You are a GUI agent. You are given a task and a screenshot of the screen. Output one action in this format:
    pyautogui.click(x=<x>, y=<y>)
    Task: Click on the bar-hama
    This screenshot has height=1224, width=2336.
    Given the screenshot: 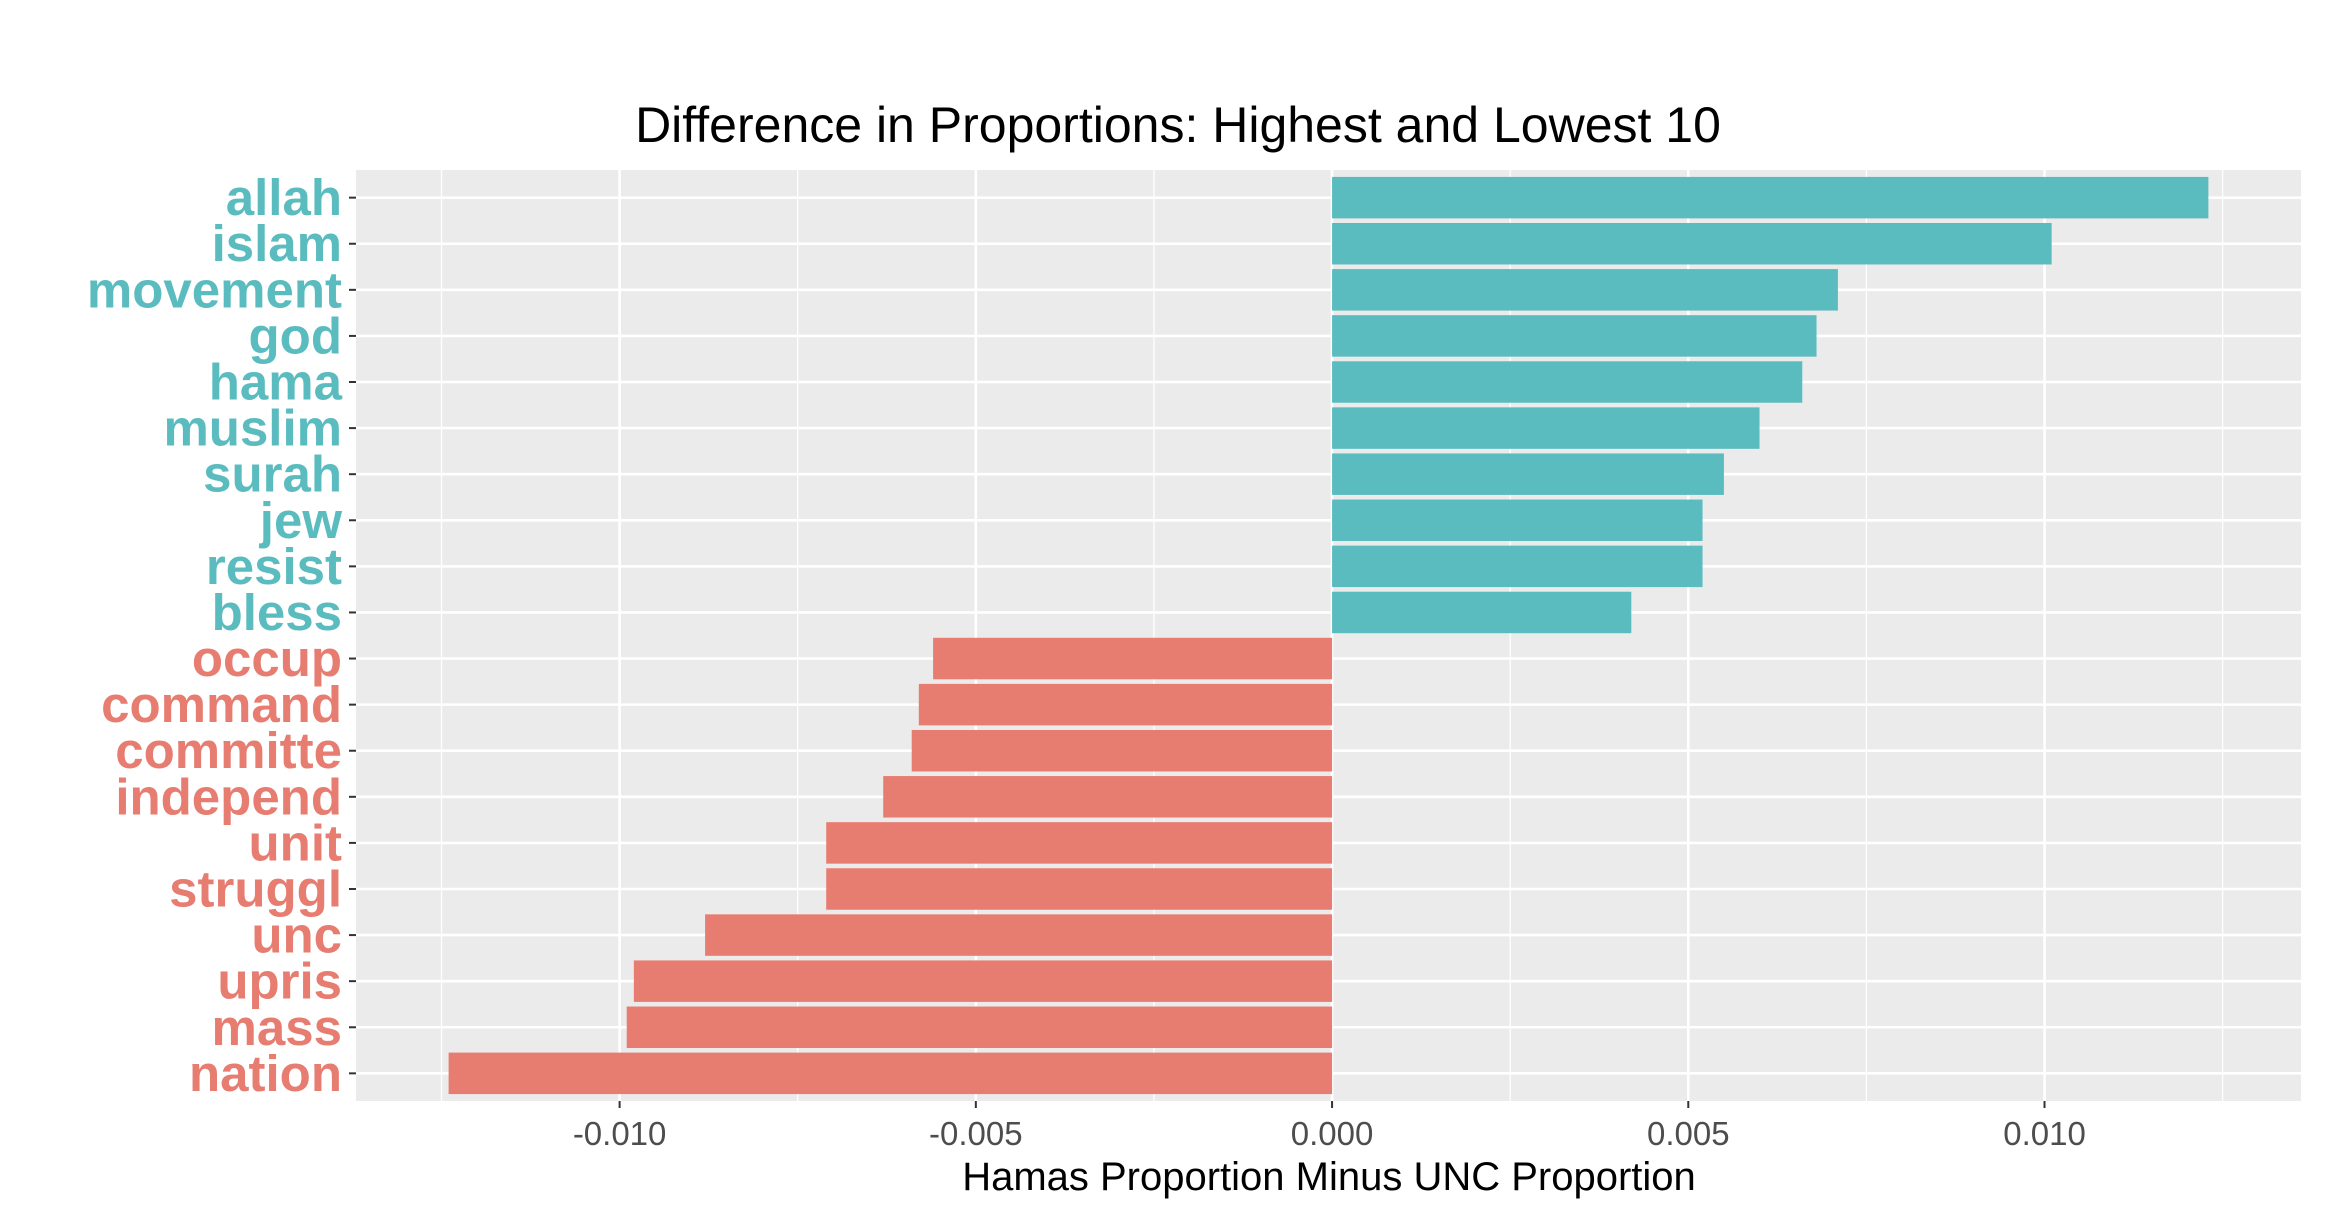 What is the action you would take?
    pyautogui.click(x=1567, y=382)
    